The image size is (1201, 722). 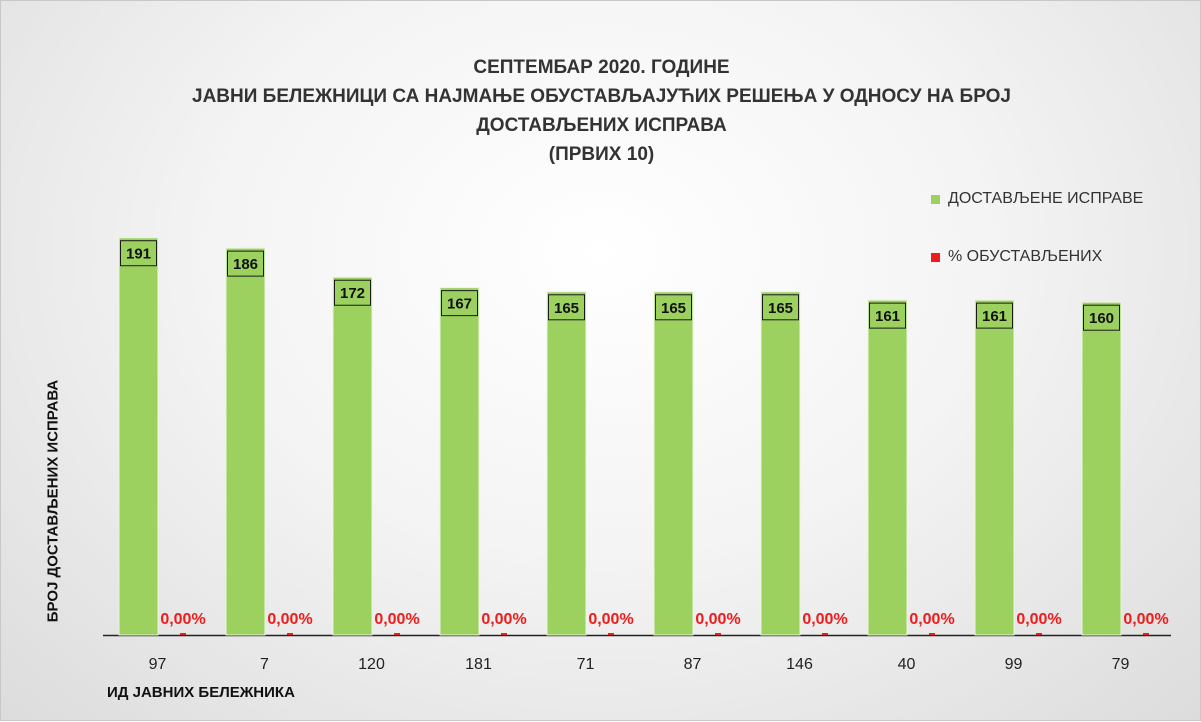 I want to click on bar-value-label: 172, so click(x=352, y=293).